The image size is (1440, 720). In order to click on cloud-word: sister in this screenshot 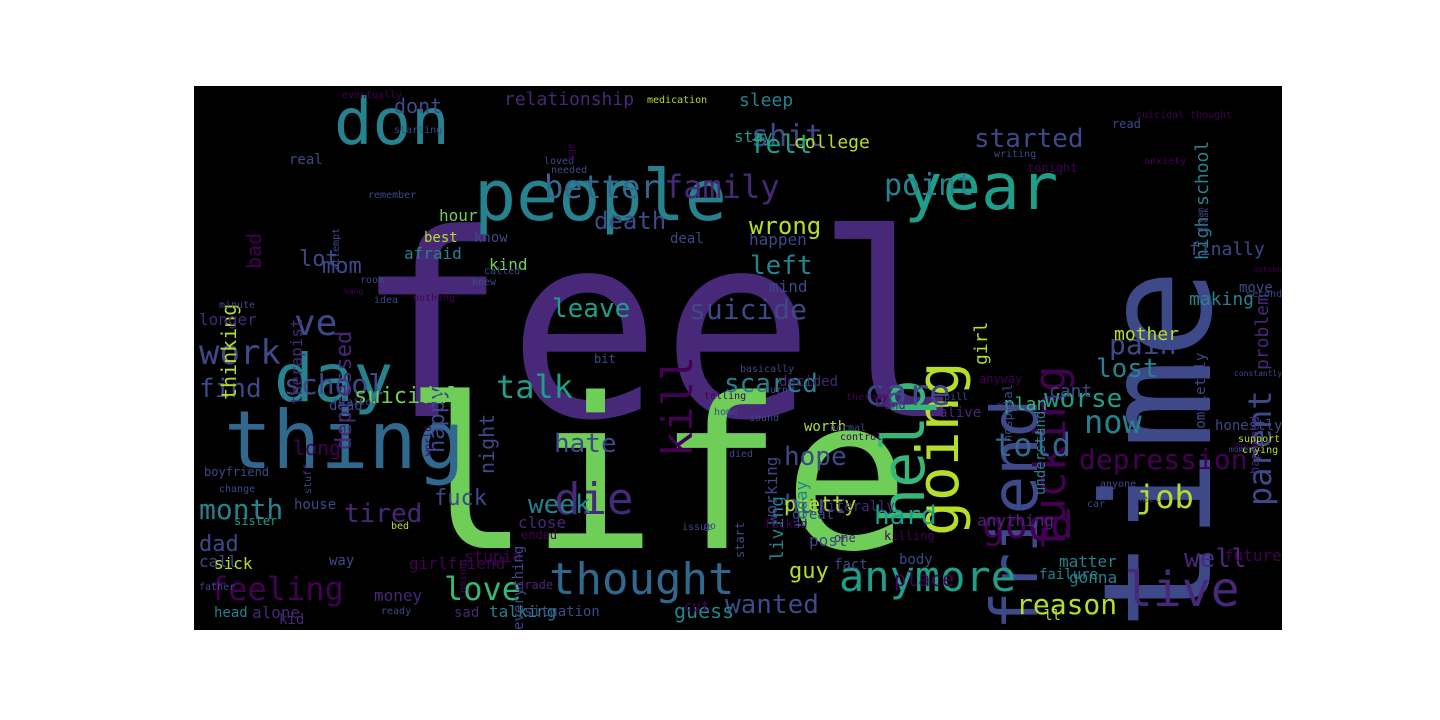, I will do `click(256, 521)`.